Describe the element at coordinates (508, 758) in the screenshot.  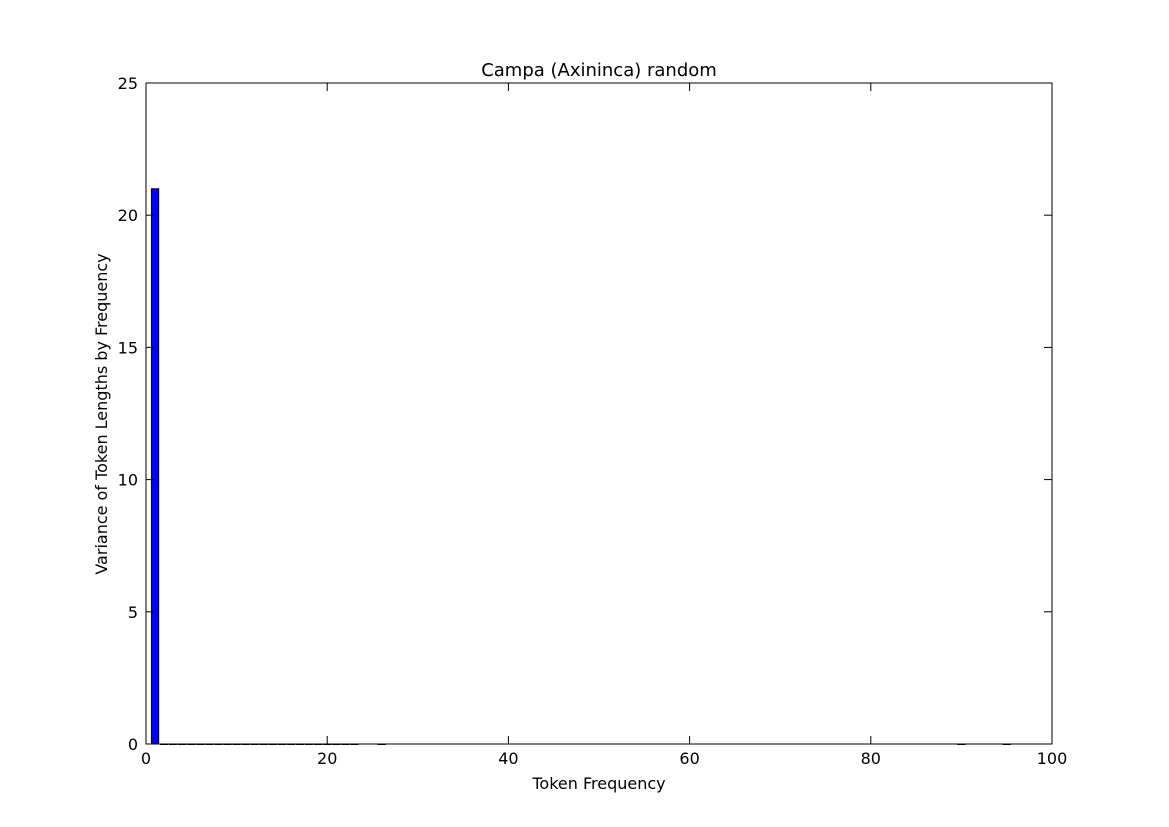
I see `x-tick-label-40: 40` at that location.